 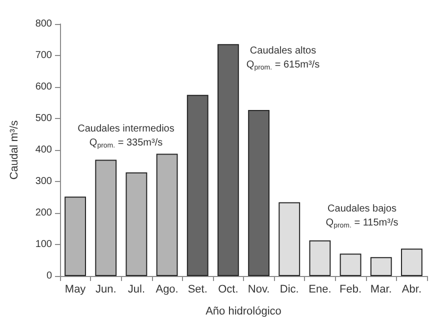 What do you see at coordinates (228, 290) in the screenshot?
I see `x-tick-label: Oct.` at bounding box center [228, 290].